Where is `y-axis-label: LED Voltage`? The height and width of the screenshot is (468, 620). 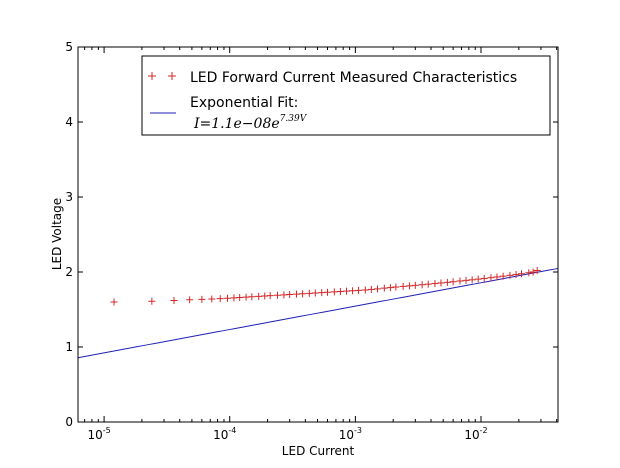 y-axis-label: LED Voltage is located at coordinates (57, 234).